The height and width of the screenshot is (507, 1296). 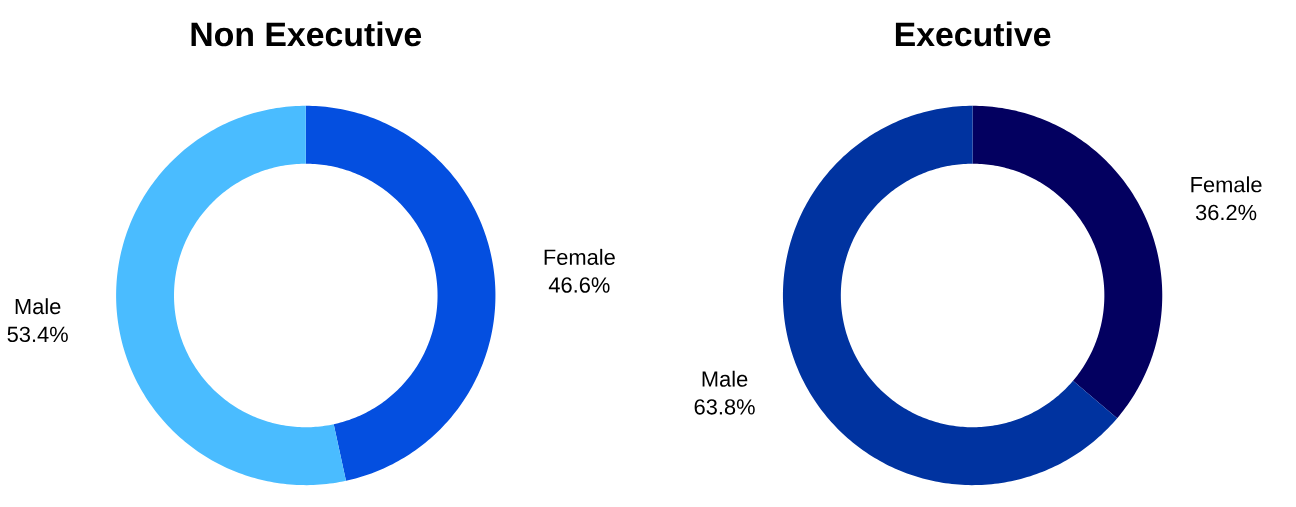 I want to click on data-label: 36.2%, so click(x=1226, y=212).